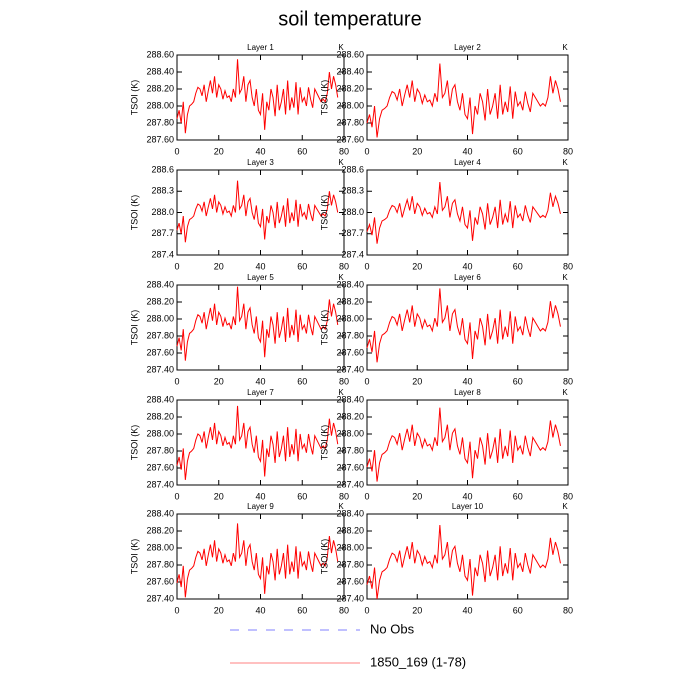 This screenshot has height=700, width=700. Describe the element at coordinates (162, 191) in the screenshot. I see `y-tick-label: 288.3` at that location.